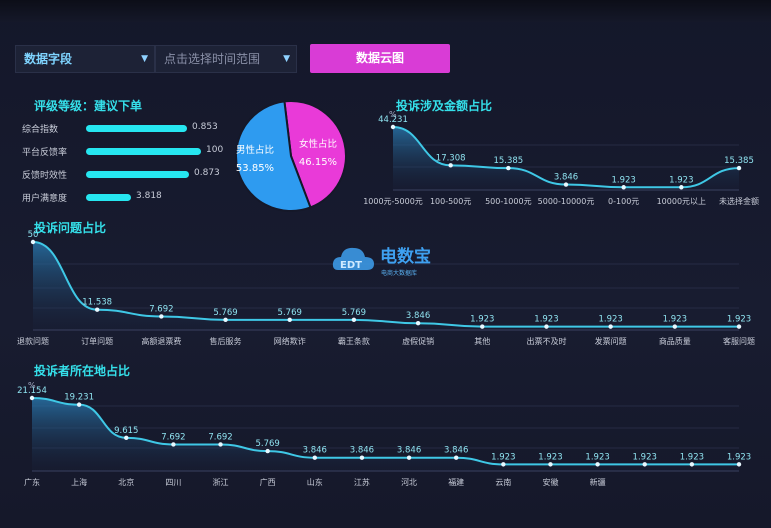  I want to click on data-field-select: 数据字段 ▼, so click(85, 59).